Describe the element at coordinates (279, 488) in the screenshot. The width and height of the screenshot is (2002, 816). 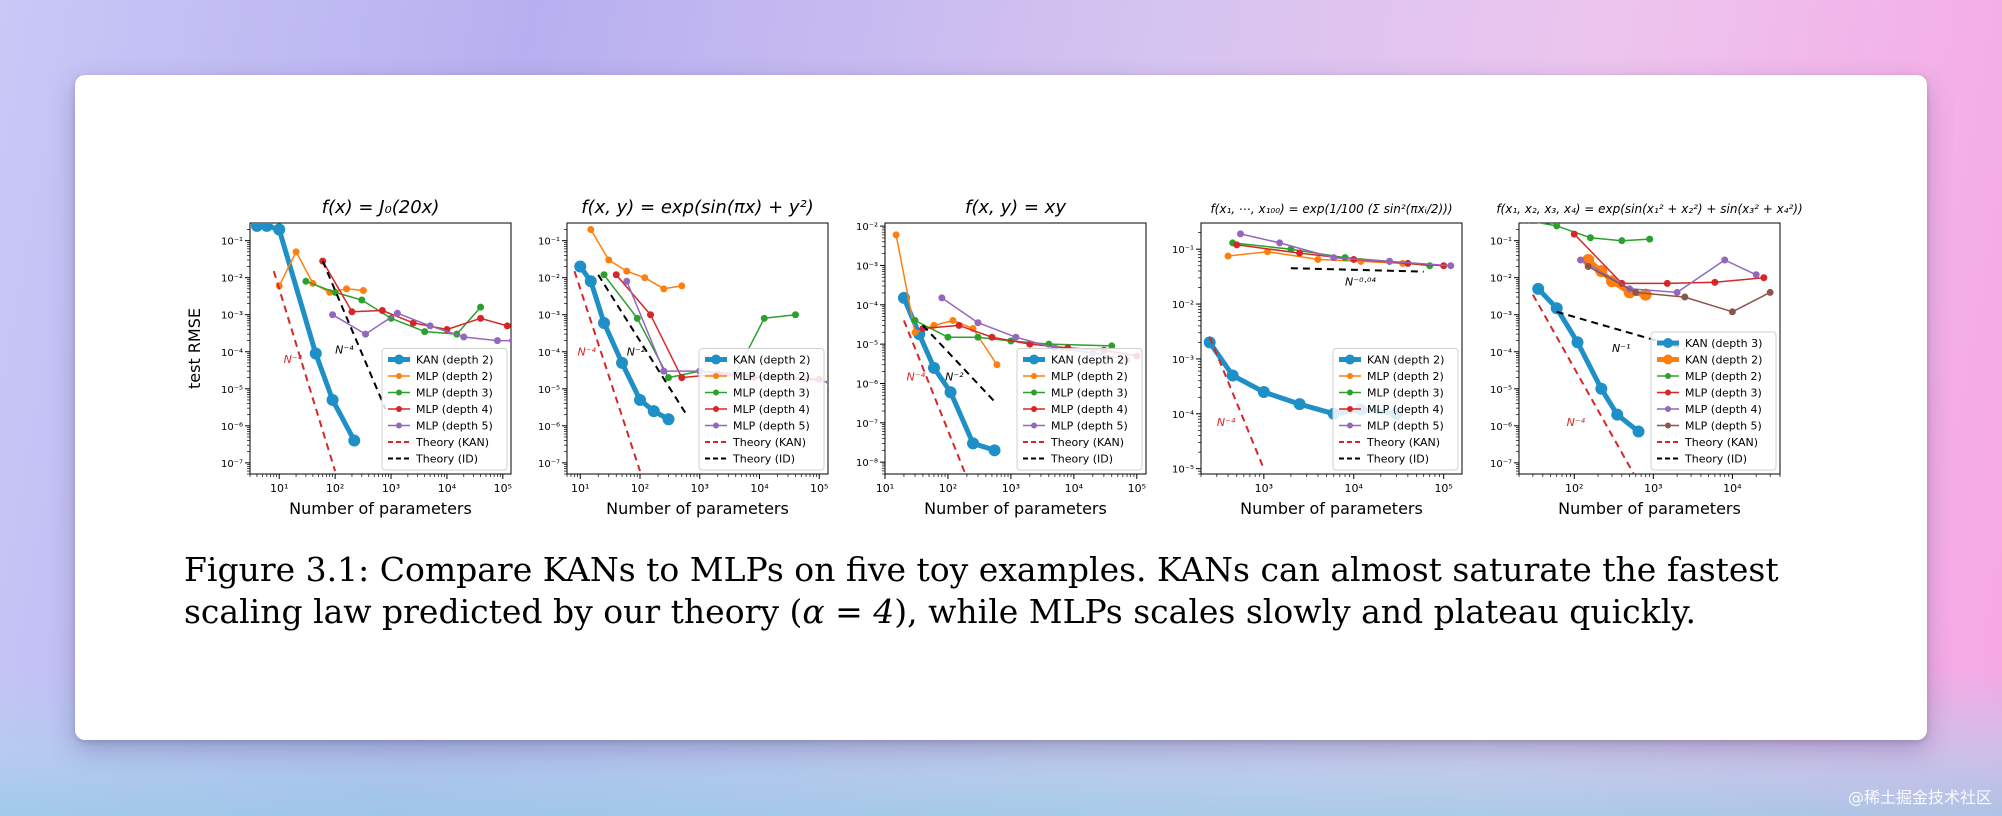
I see `x-tick-label: 10¹` at that location.